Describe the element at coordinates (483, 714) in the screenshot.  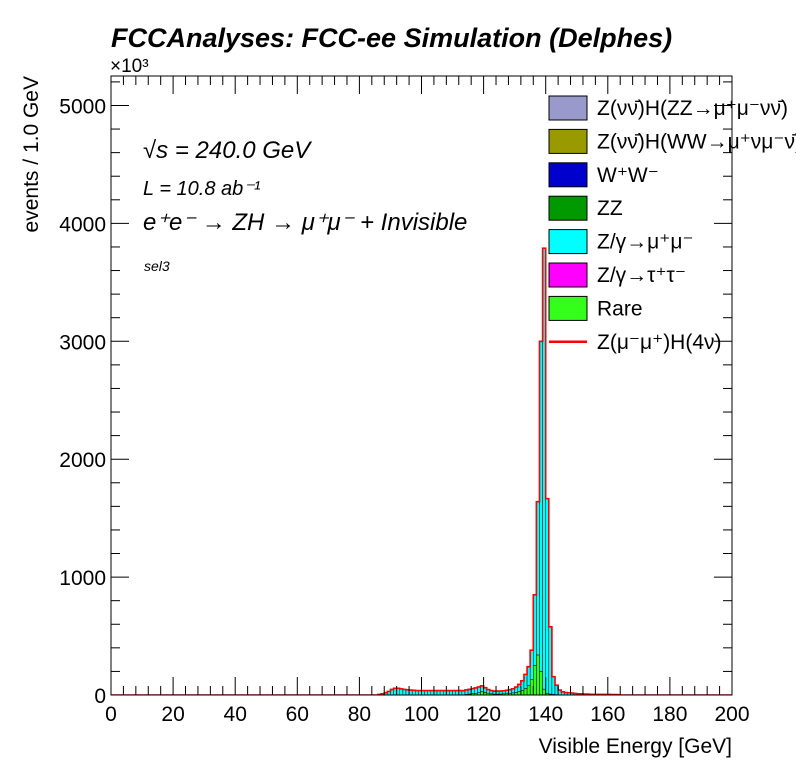
I see `x-tick-label: 120` at that location.